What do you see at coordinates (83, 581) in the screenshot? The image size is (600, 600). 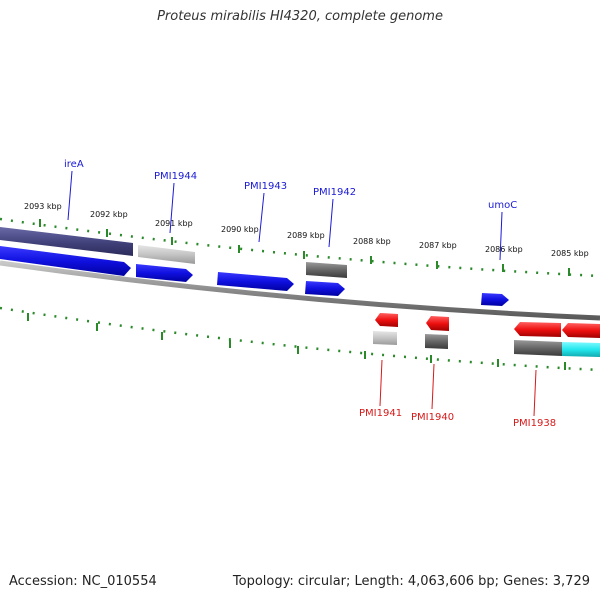 I see `accession-text: Accession: NC_010554` at bounding box center [83, 581].